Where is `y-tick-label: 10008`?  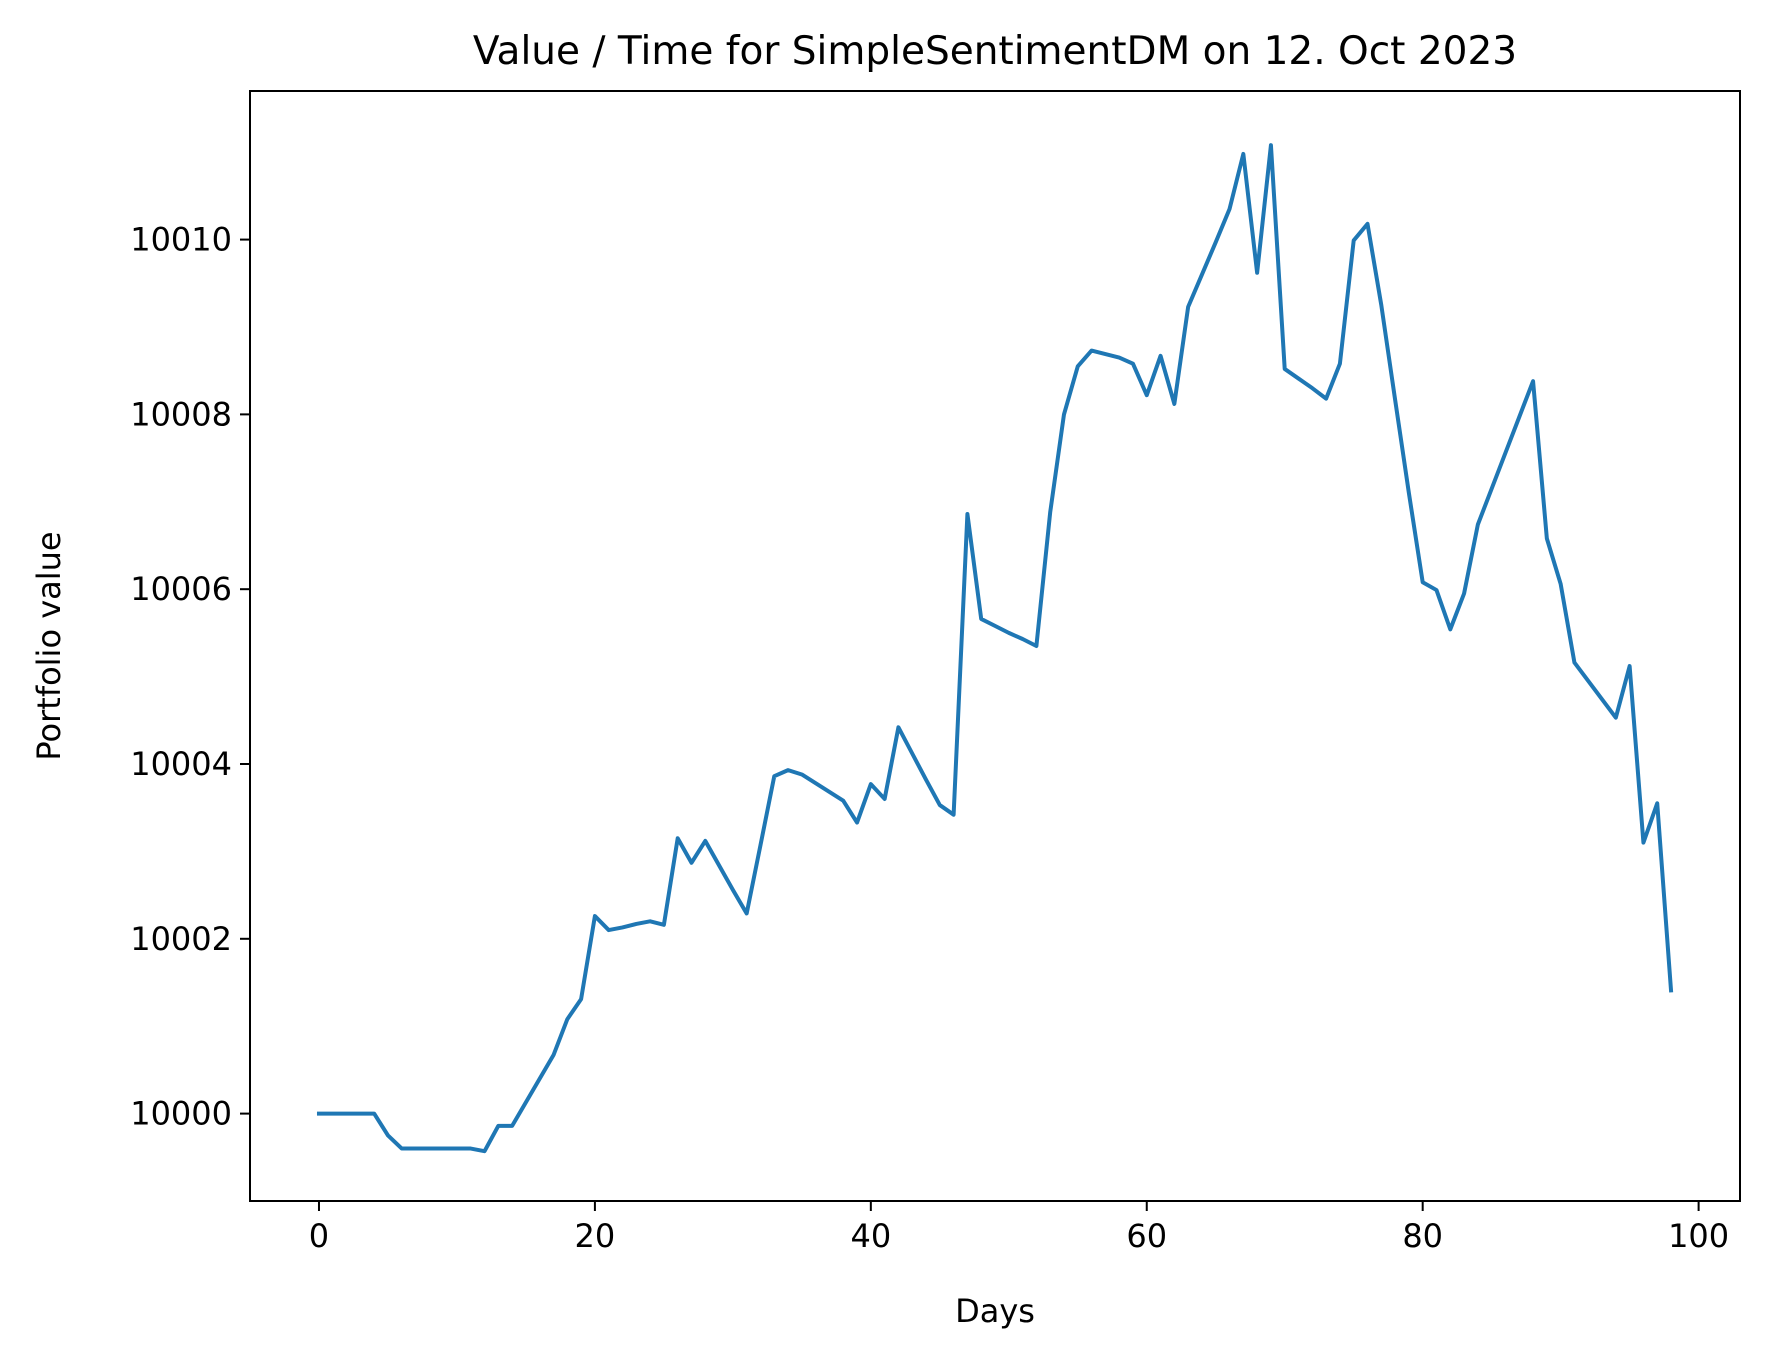 y-tick-label: 10008 is located at coordinates (181, 414).